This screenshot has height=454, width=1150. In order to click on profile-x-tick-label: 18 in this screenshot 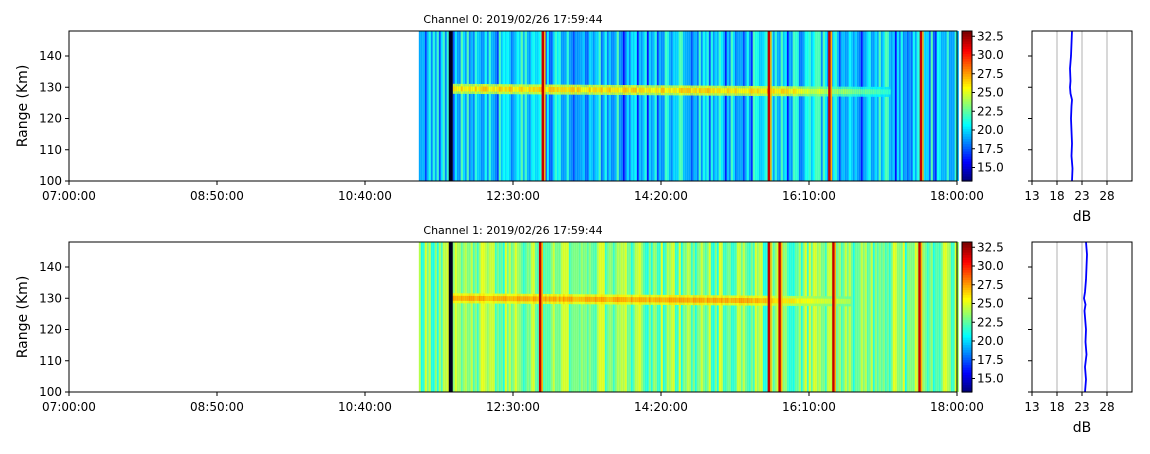, I will do `click(1056, 407)`.